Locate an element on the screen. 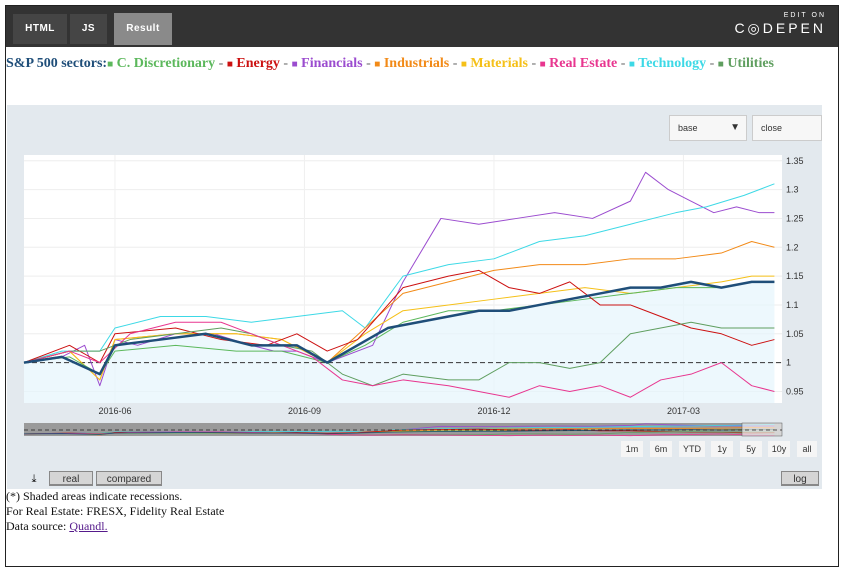  legend-entry: Financials is located at coordinates (330, 63).